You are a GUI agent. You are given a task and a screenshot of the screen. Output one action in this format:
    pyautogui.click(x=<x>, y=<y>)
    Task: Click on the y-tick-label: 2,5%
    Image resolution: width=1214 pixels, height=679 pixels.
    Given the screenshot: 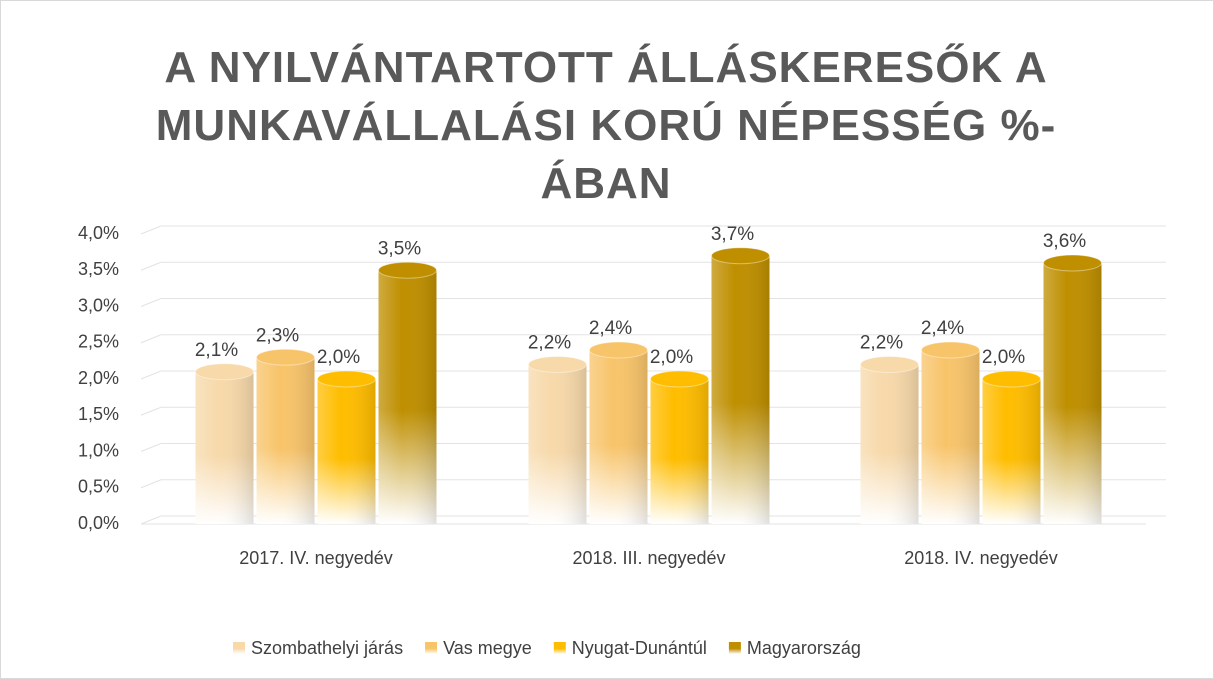 What is the action you would take?
    pyautogui.click(x=98, y=342)
    